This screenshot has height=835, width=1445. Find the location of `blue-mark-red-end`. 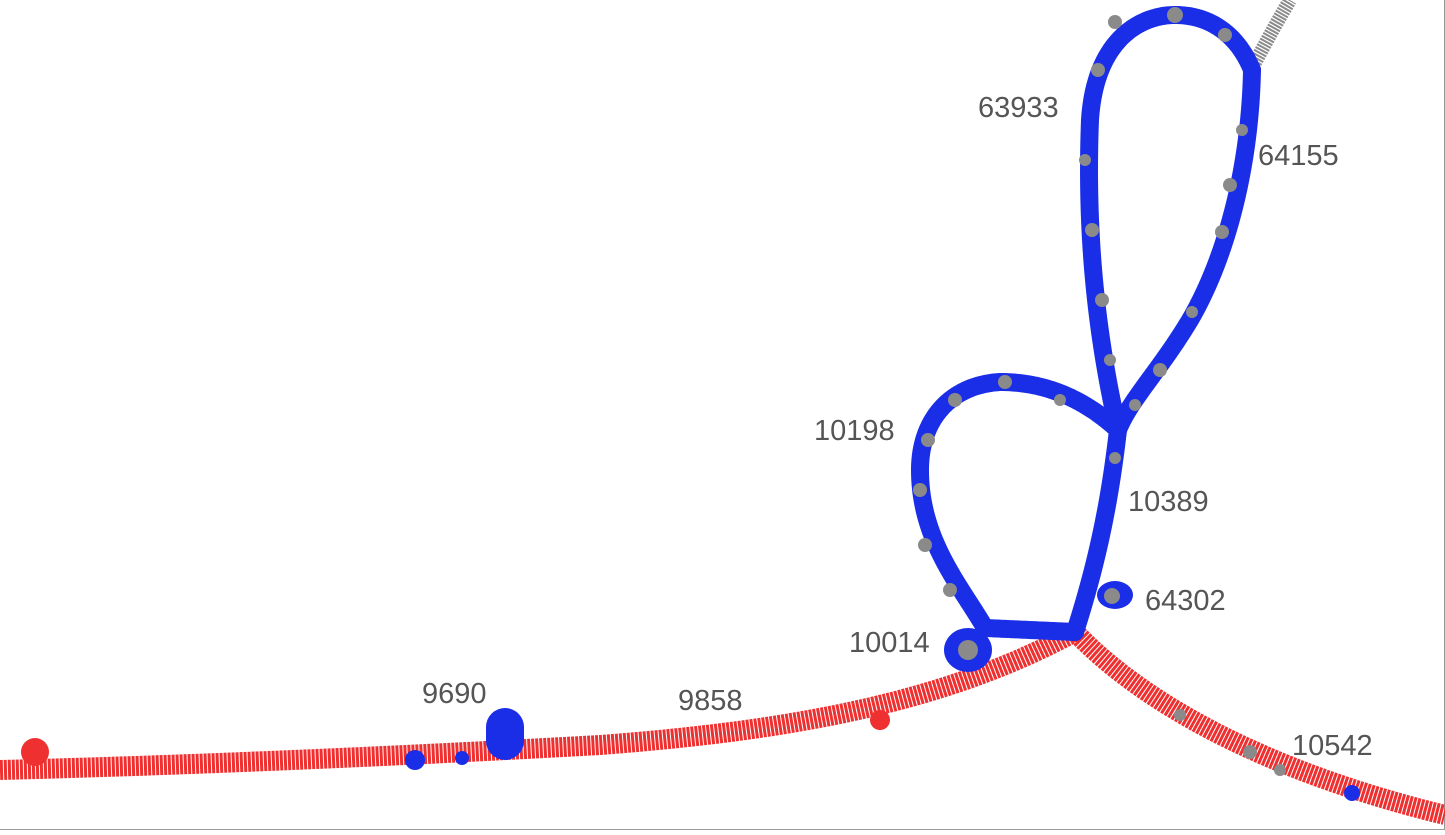

blue-mark-red-end is located at coordinates (1352, 793).